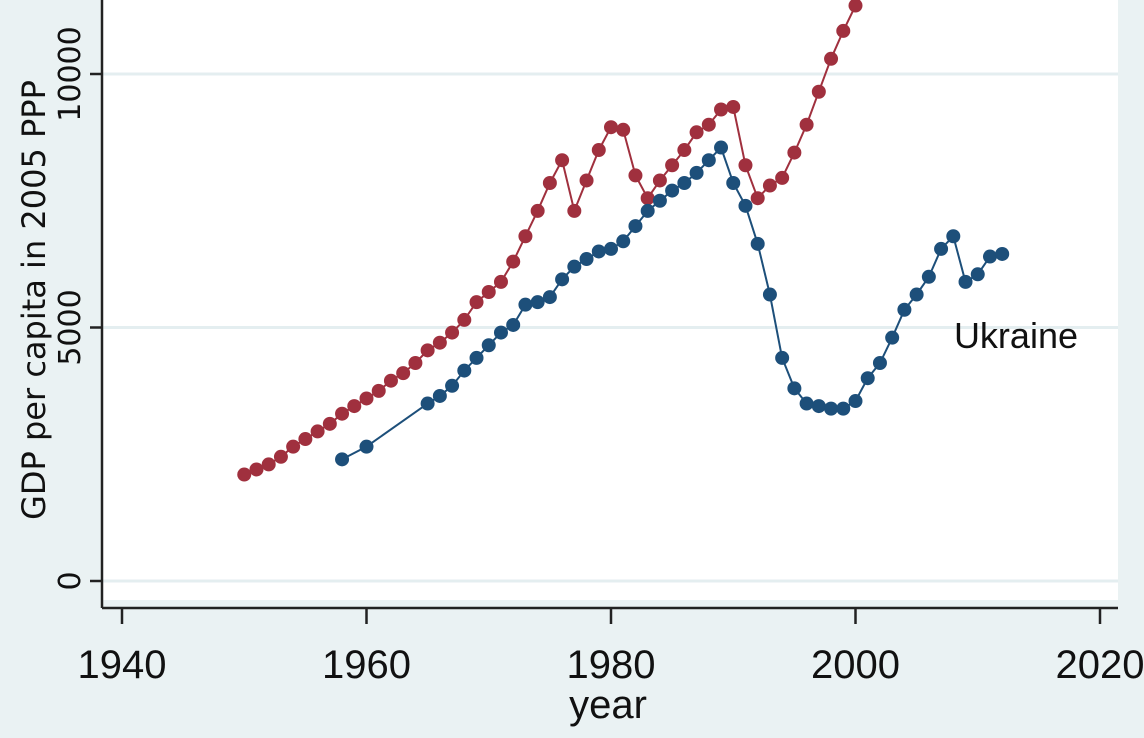 This screenshot has width=1144, height=738. What do you see at coordinates (500, 332) in the screenshot?
I see `data-point-1-1971` at bounding box center [500, 332].